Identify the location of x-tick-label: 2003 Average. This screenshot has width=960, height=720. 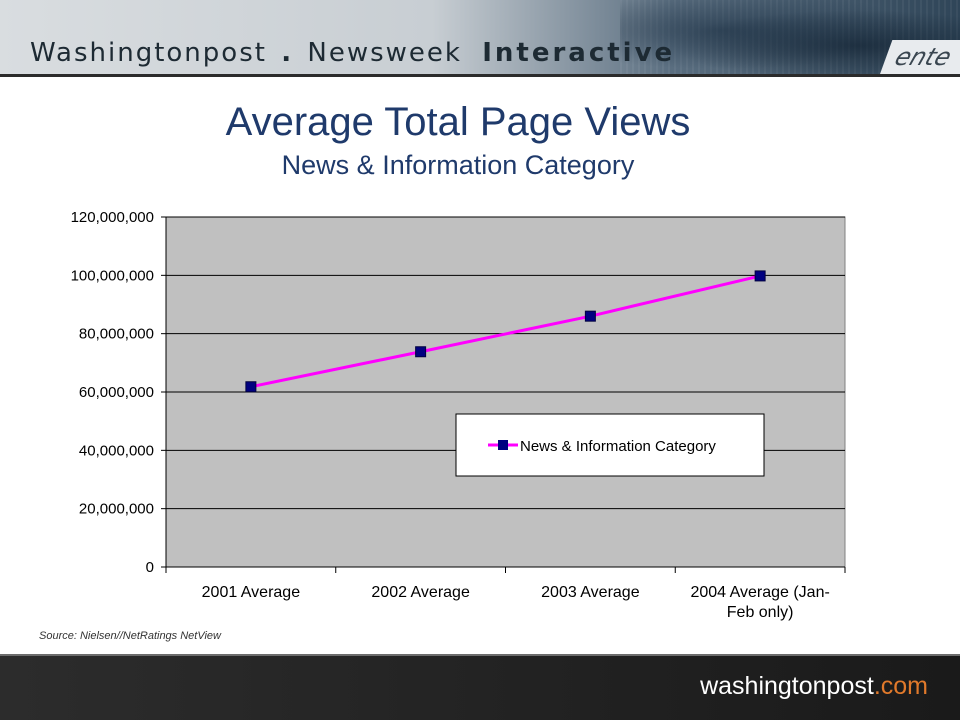
(590, 592).